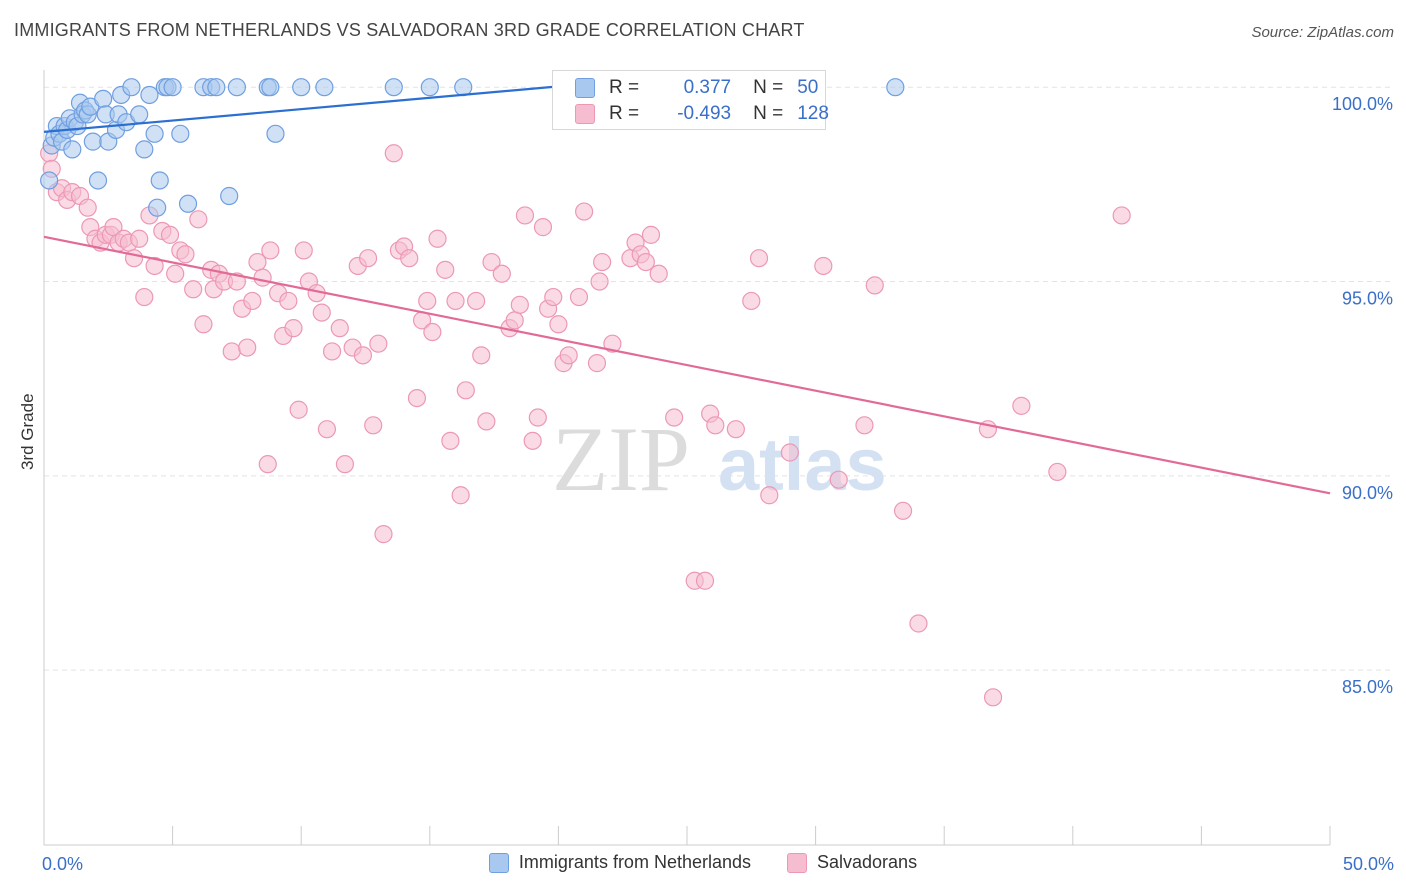 This screenshot has height=892, width=1406. Describe the element at coordinates (62, 864) in the screenshot. I see `x-tick-label: 0.0%` at that location.